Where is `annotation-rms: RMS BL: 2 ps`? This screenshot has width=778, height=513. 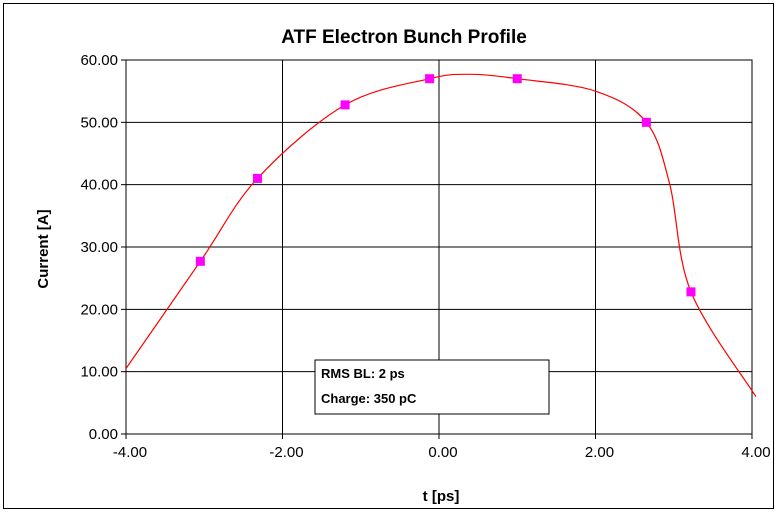 annotation-rms: RMS BL: 2 ps is located at coordinates (363, 373).